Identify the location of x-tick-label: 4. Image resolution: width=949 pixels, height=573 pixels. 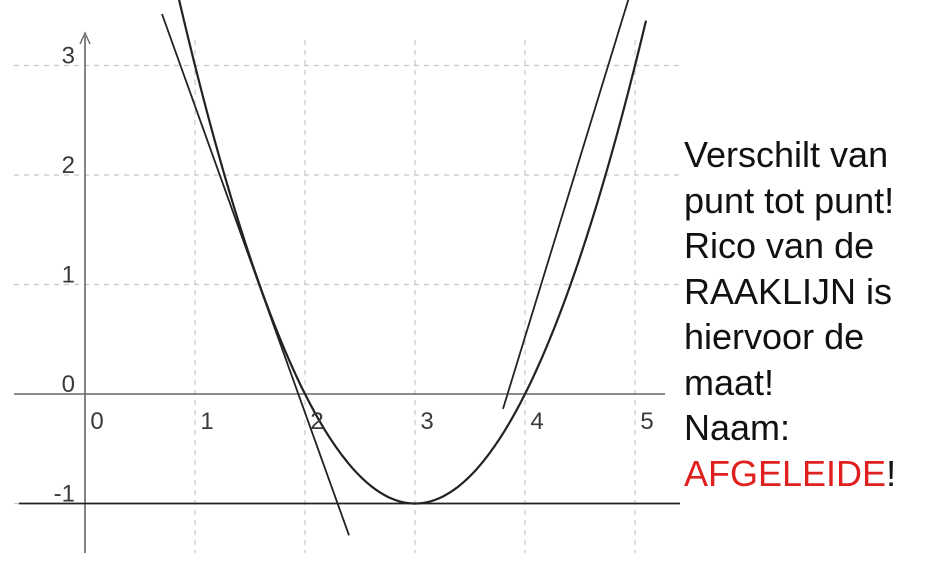
(536, 421).